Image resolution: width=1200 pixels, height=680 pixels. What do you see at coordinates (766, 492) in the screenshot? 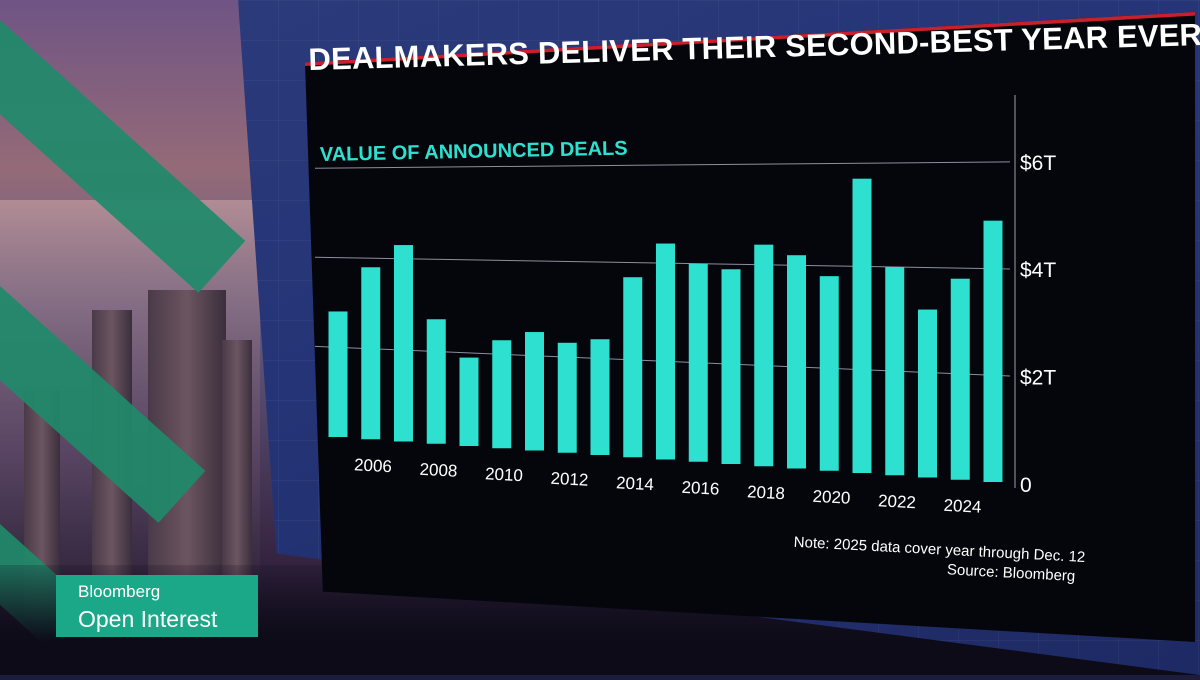
I see `x-tick-label: 2018` at bounding box center [766, 492].